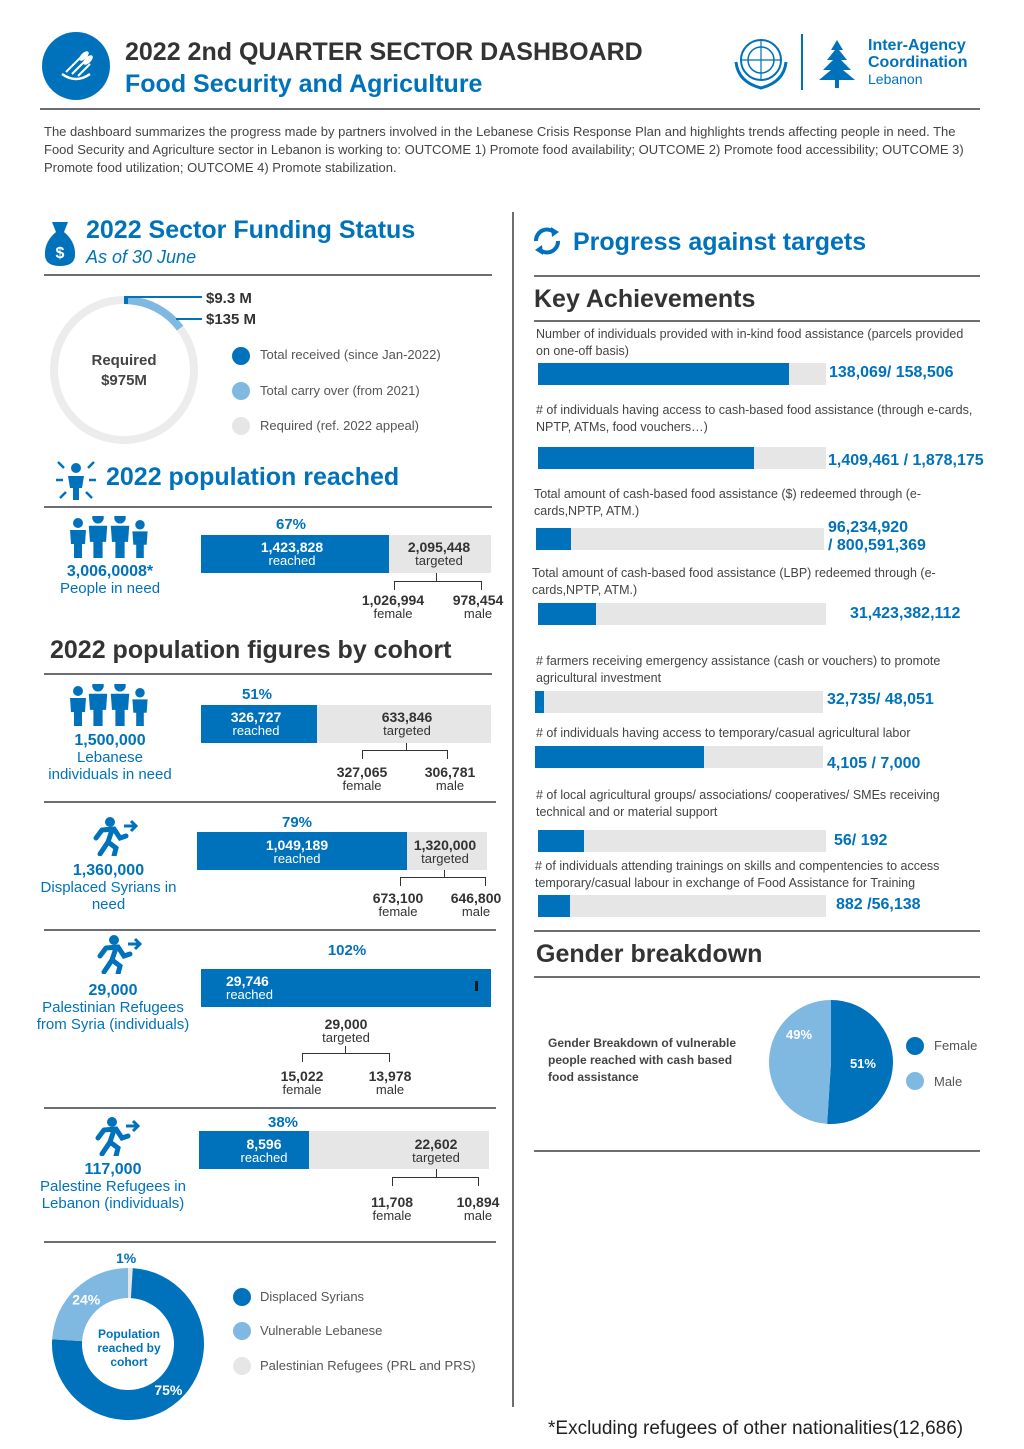 The height and width of the screenshot is (1449, 1024). I want to click on cedar-logo, so click(837, 63).